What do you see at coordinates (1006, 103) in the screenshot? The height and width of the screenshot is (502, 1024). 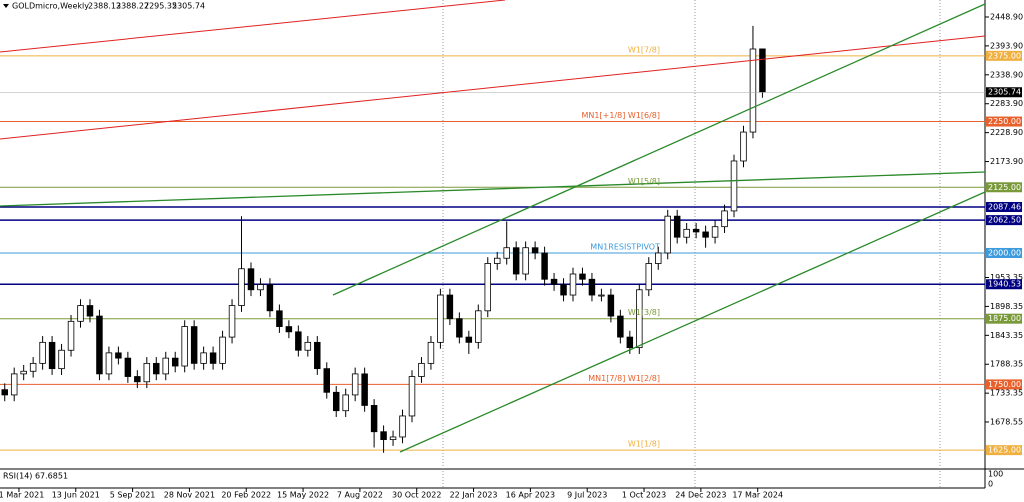 I see `y-tick-label: 2283.90` at bounding box center [1006, 103].